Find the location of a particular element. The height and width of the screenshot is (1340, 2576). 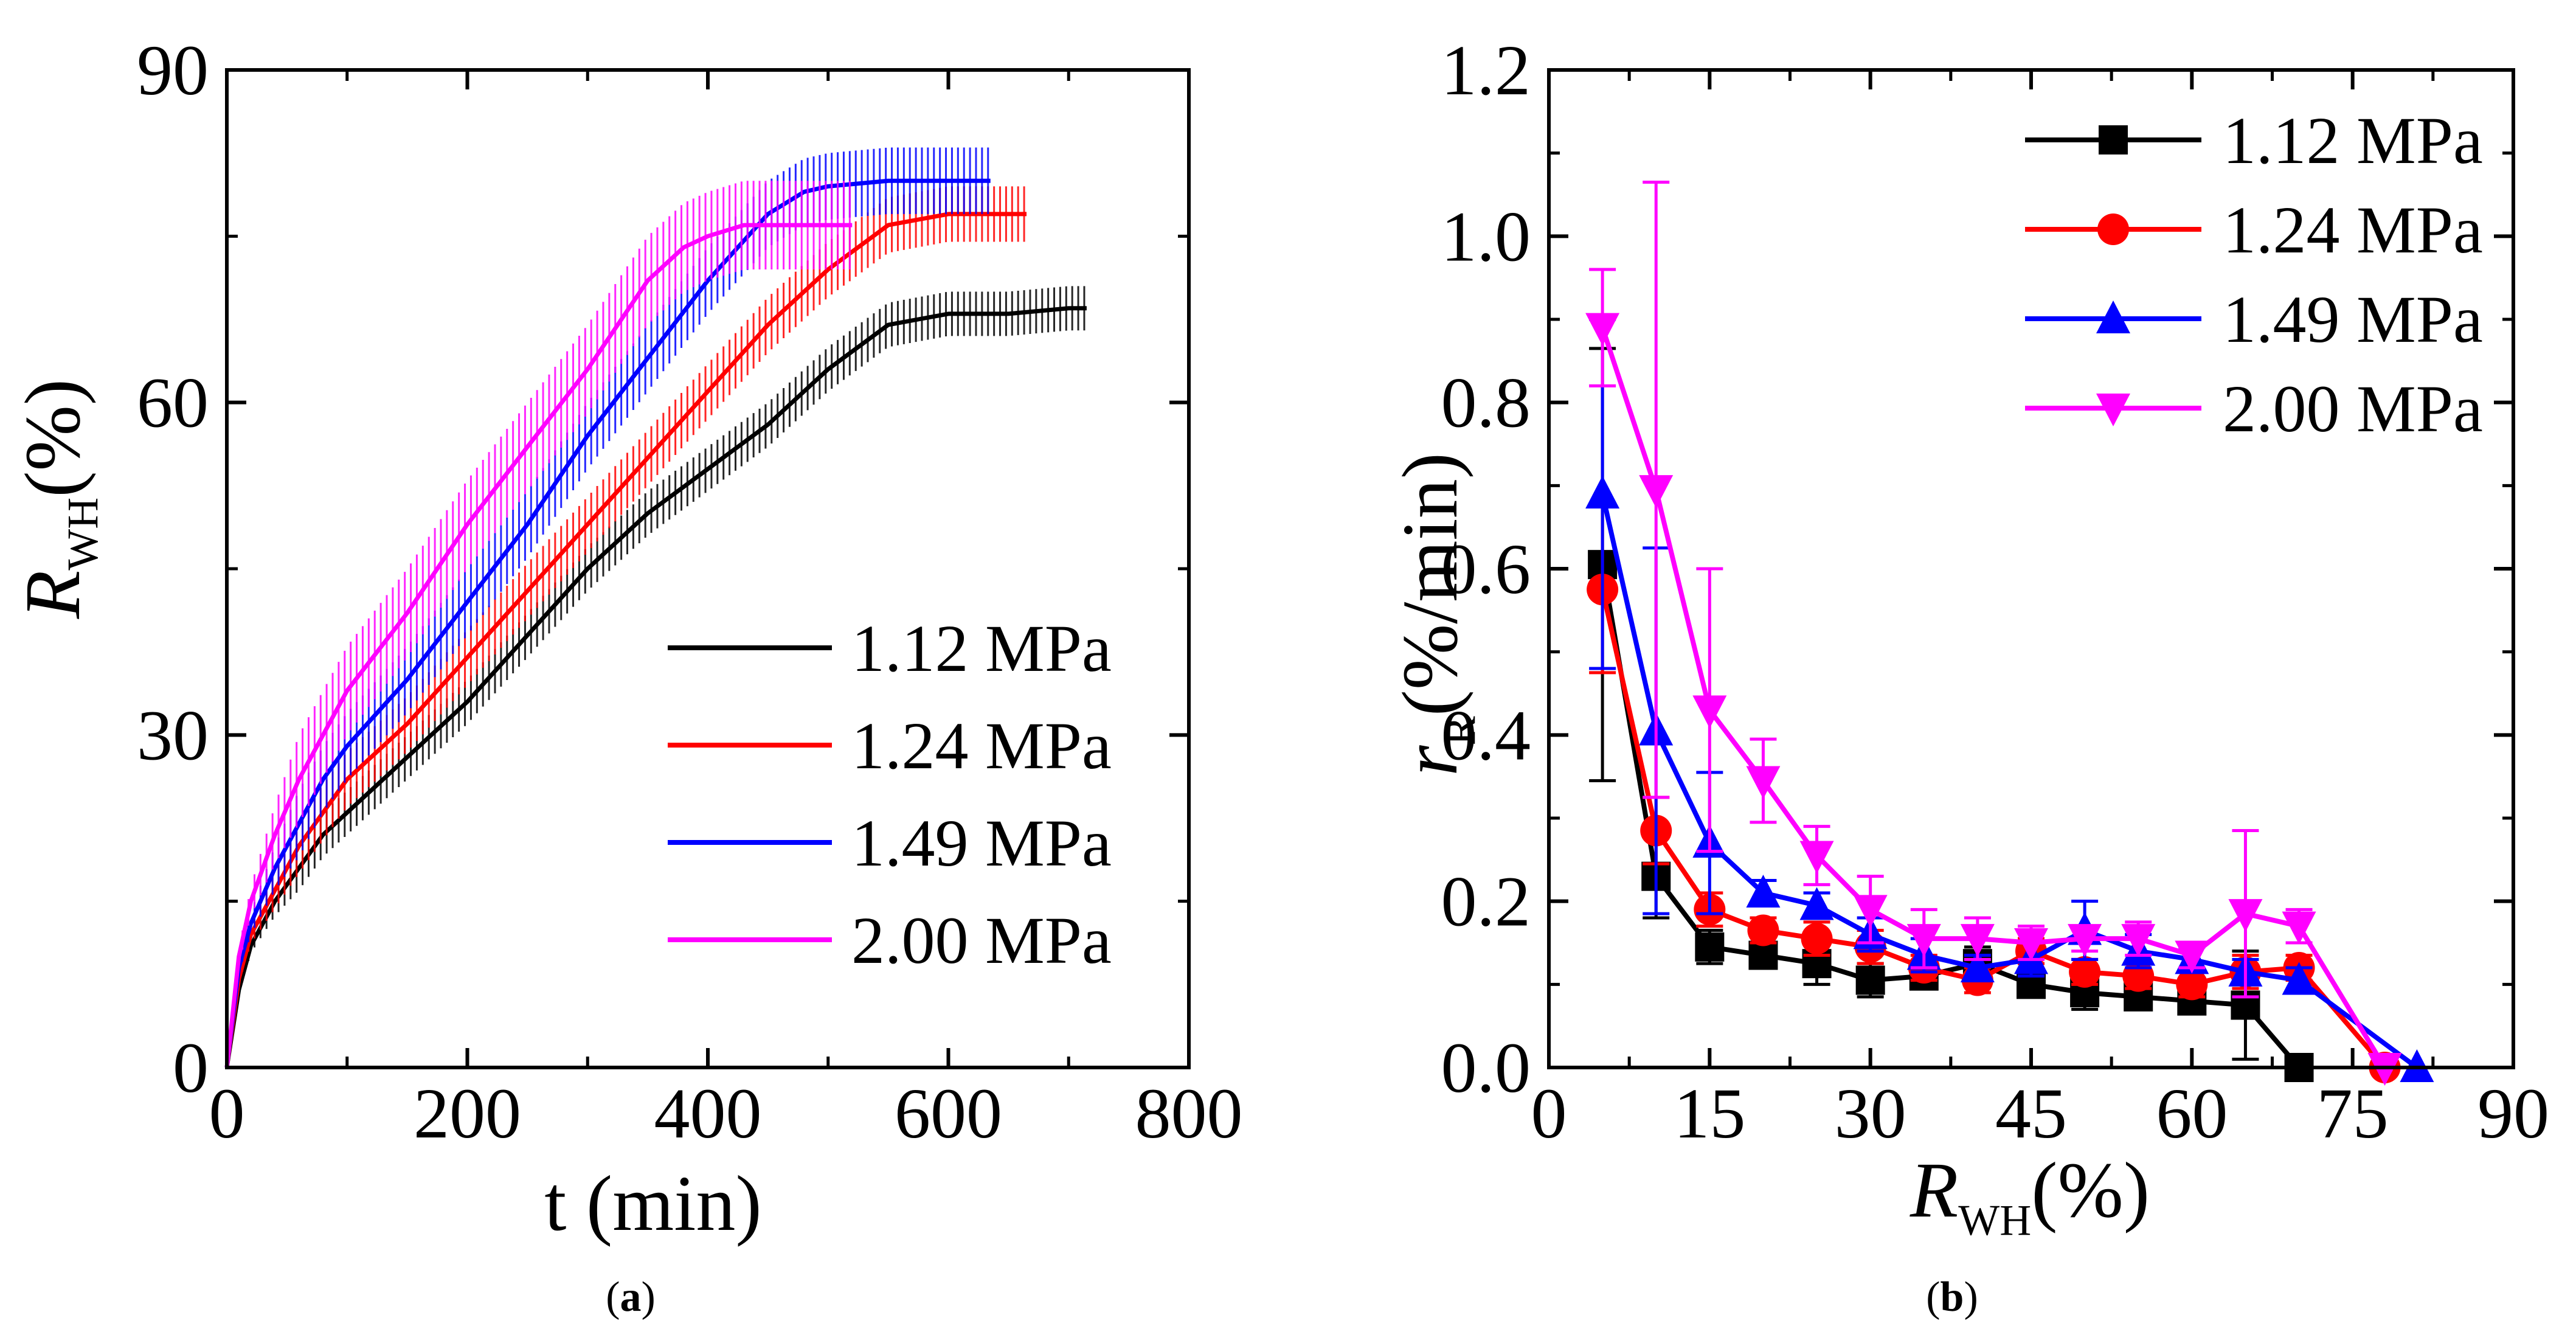

panel-a-x-tick-label: 600 is located at coordinates (948, 1113).